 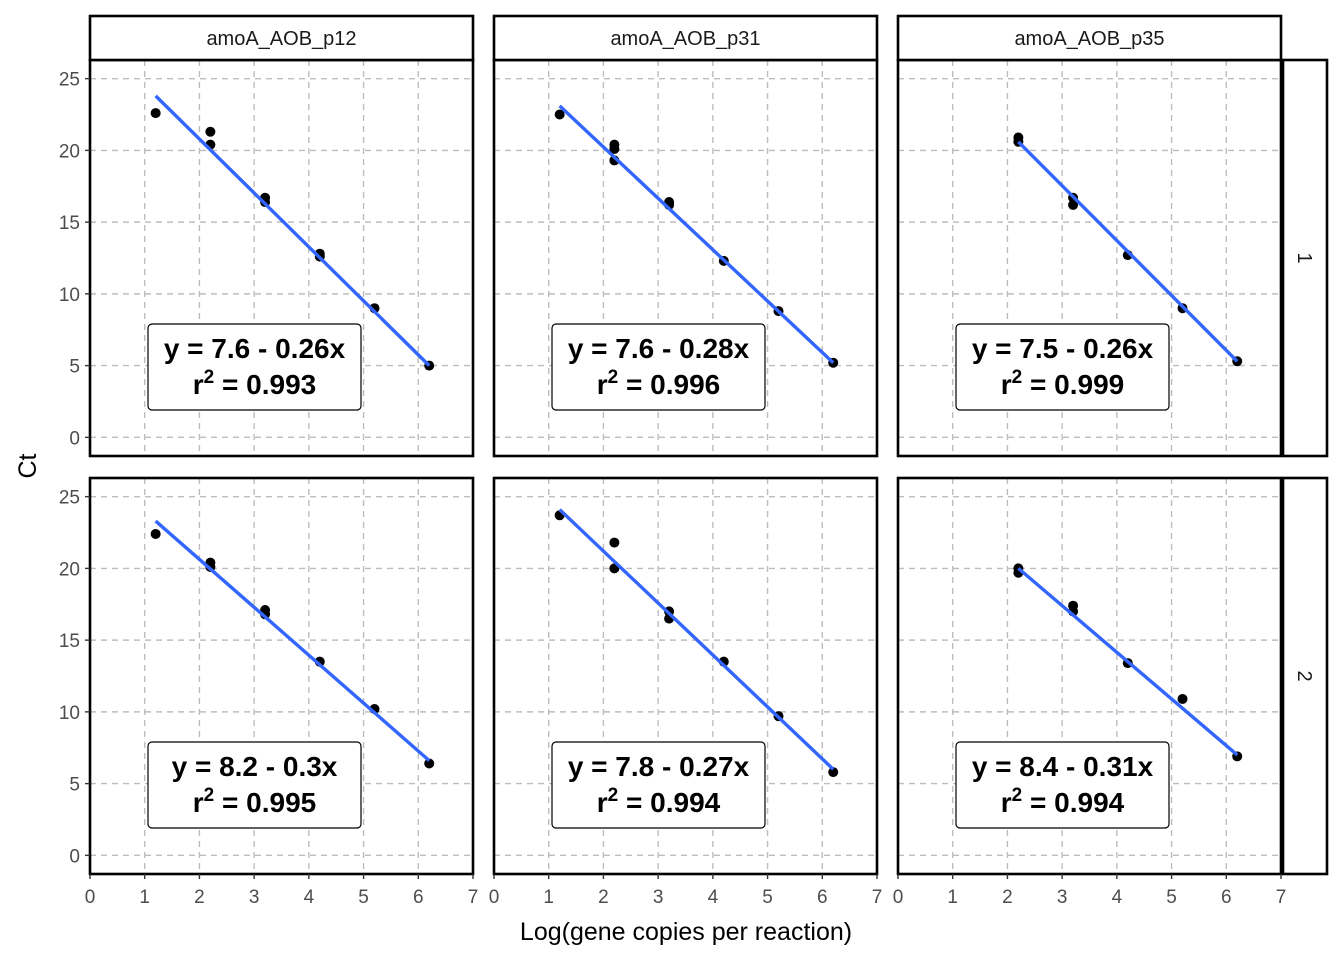 I want to click on regression-equation: y = 8.4 - 0.31x, so click(x=1063, y=766).